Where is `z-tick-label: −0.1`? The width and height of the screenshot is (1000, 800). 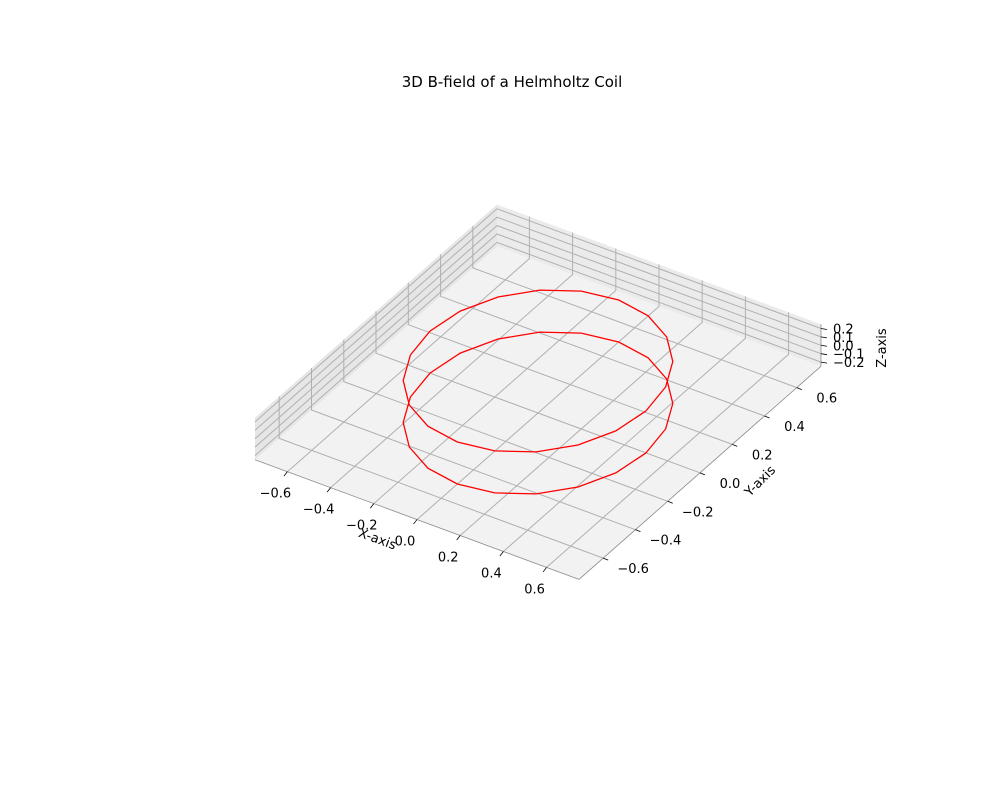 z-tick-label: −0.1 is located at coordinates (849, 355).